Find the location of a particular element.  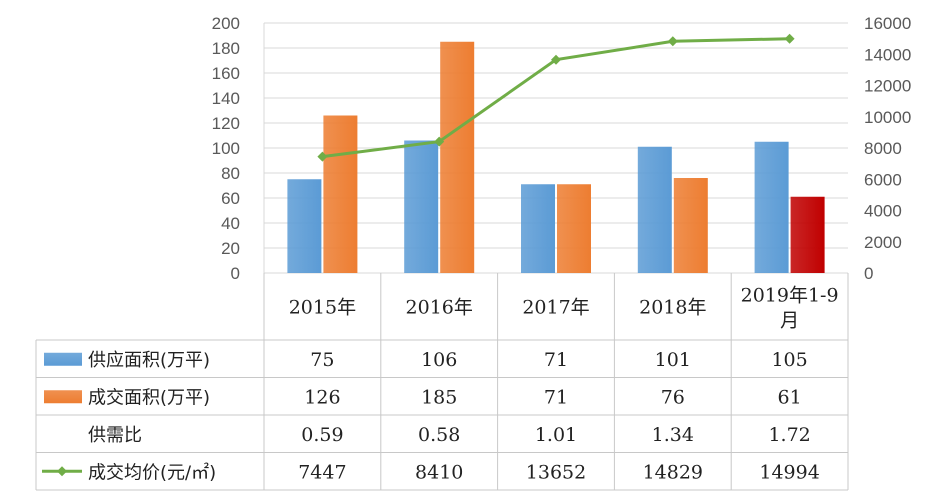

table-value: 106 is located at coordinates (439, 360).